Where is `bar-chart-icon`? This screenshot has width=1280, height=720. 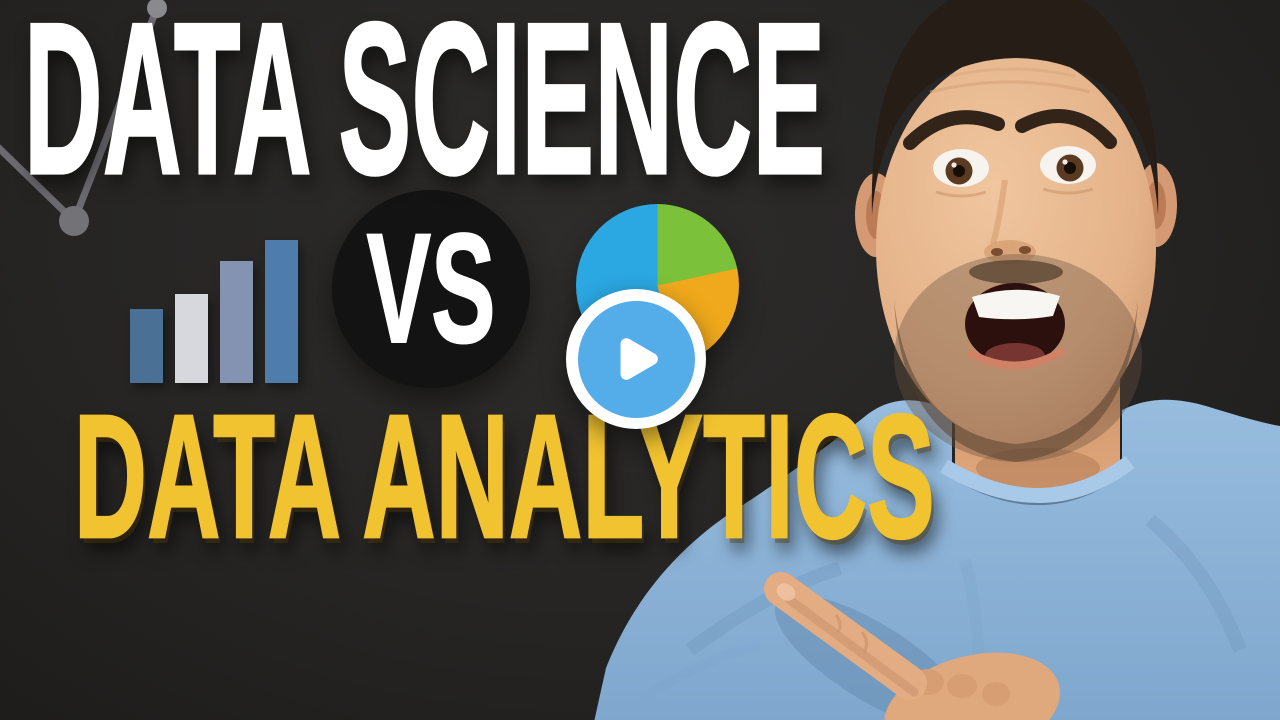
bar-chart-icon is located at coordinates (214, 311).